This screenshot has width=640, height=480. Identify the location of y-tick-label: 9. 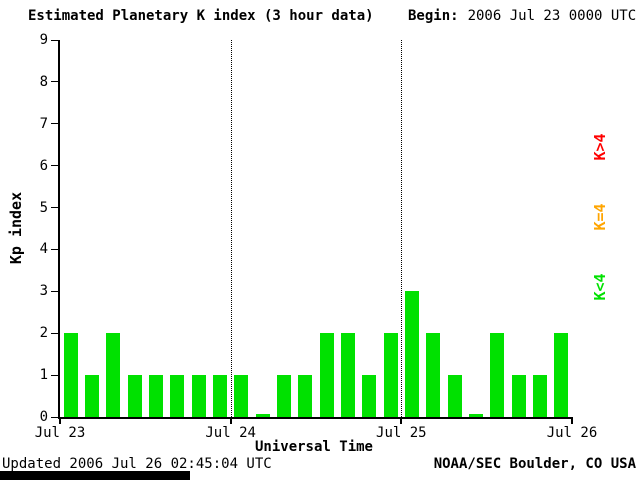
(43, 40).